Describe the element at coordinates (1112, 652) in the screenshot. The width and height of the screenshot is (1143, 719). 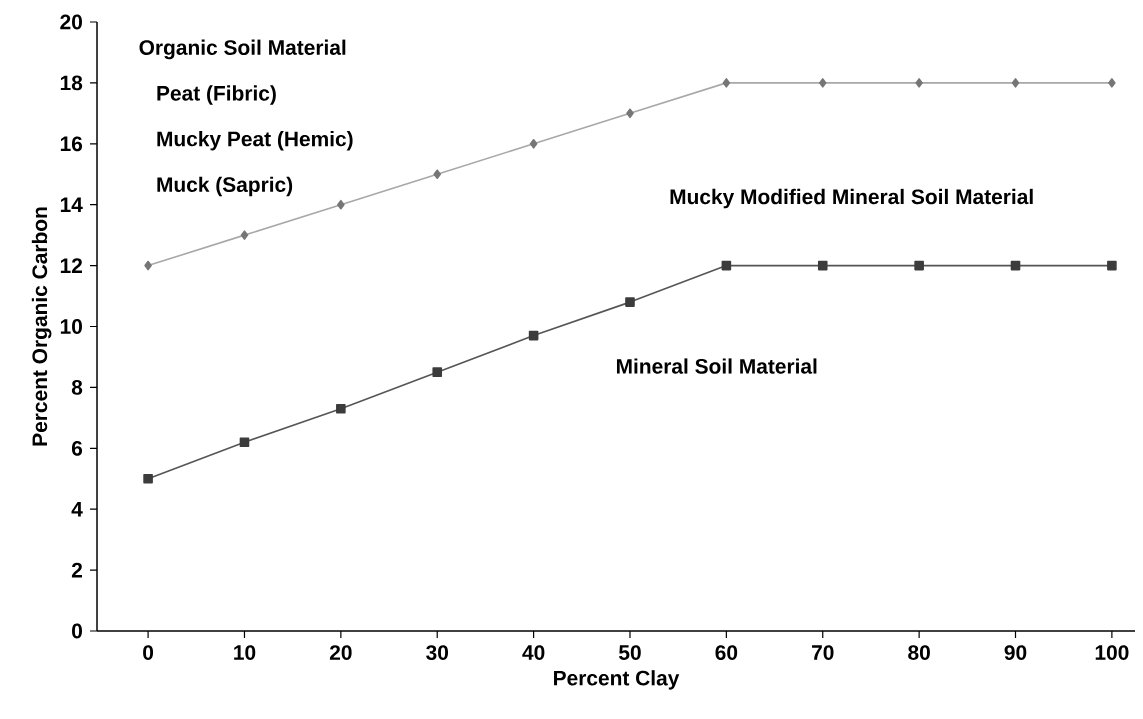
I see `x-tick-label: 100` at that location.